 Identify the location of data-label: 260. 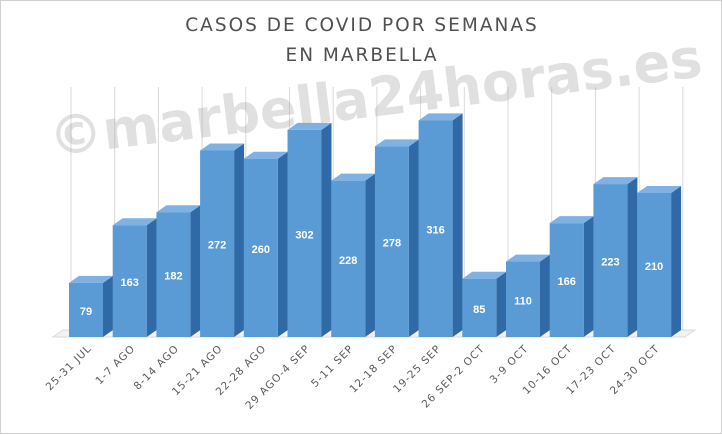
(261, 250).